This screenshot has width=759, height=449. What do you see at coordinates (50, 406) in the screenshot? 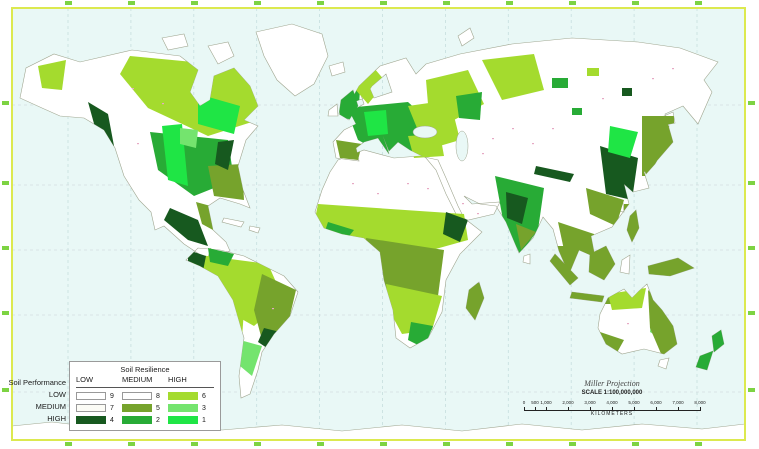
I see `legend-row-label-medium: MEDIUM` at bounding box center [50, 406].